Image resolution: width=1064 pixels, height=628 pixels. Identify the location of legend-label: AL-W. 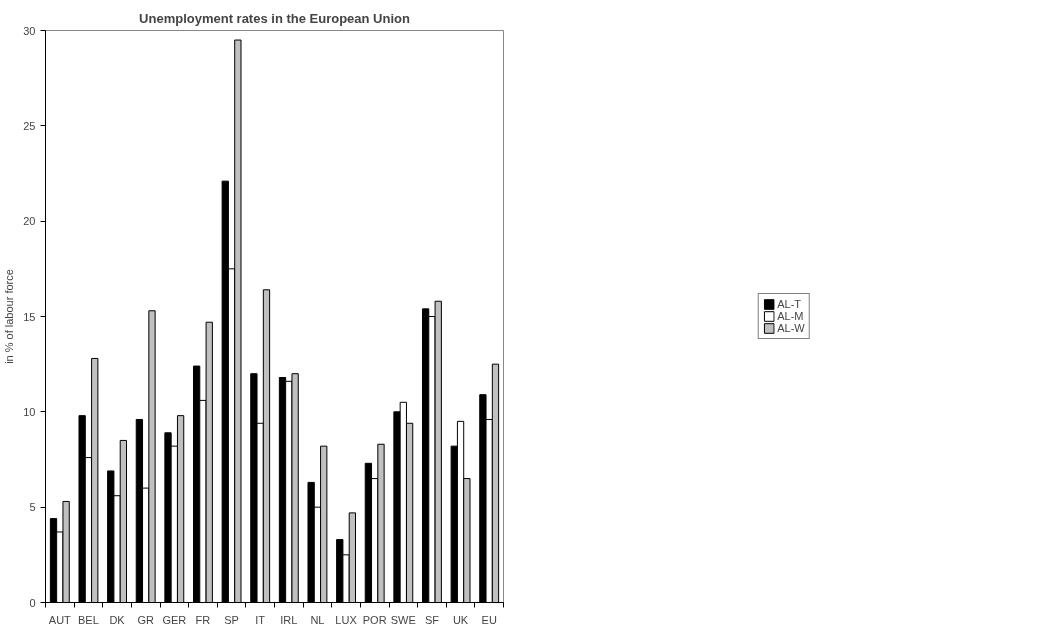
(791, 328).